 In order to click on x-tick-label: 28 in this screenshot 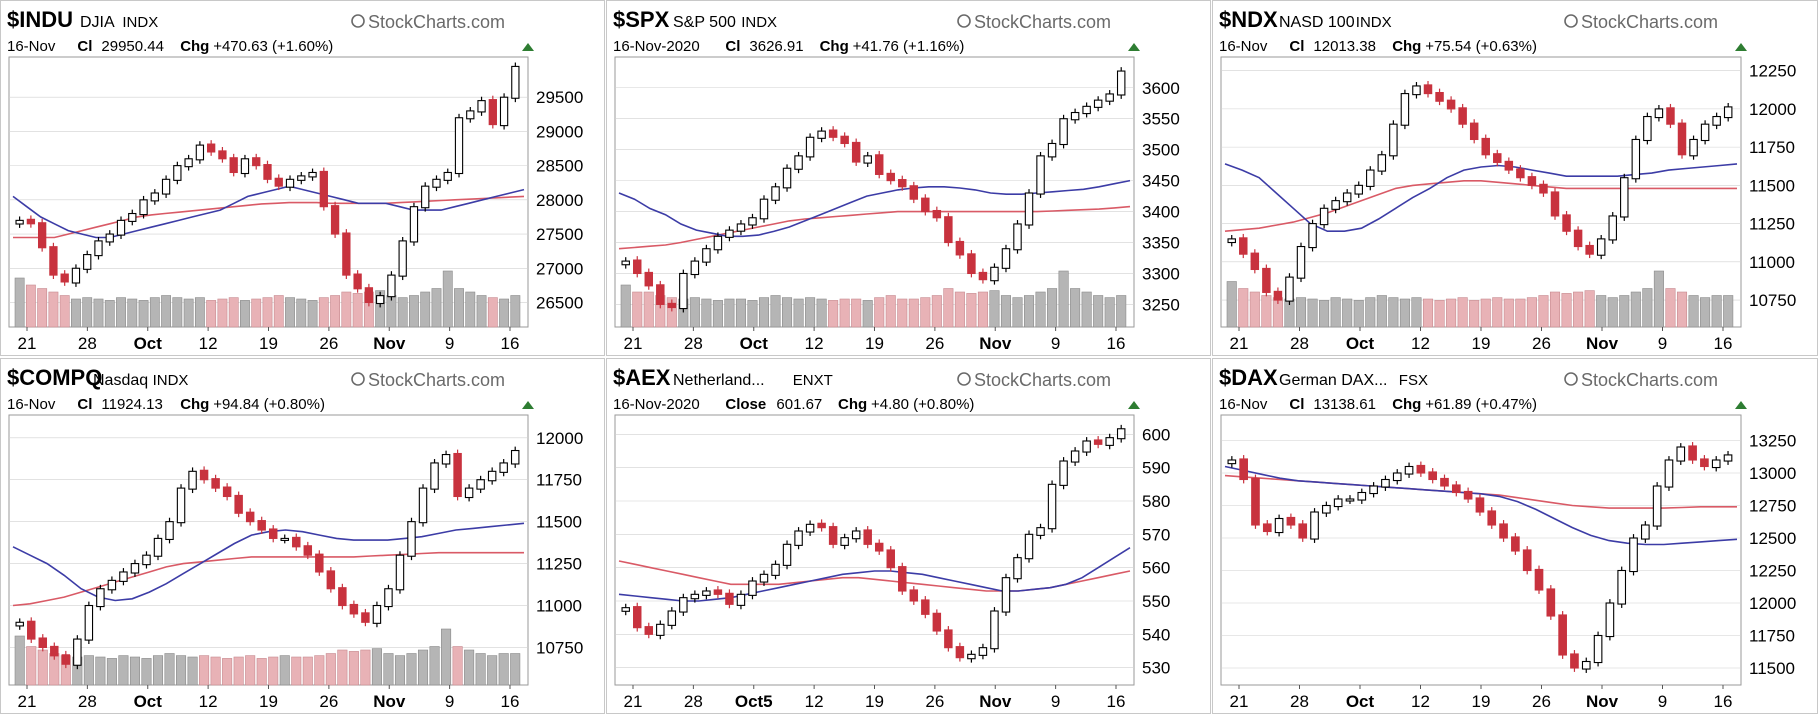, I will do `click(87, 701)`.